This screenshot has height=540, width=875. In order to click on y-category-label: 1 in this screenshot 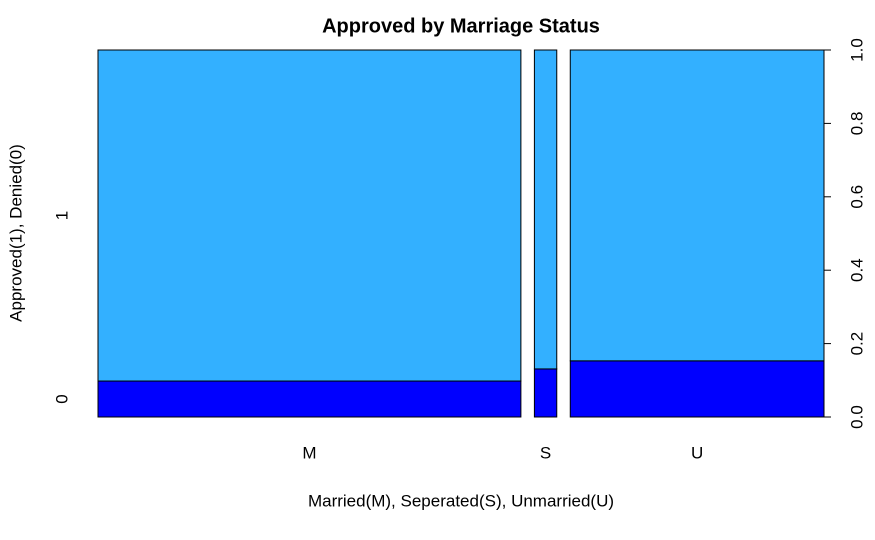, I will do `click(61, 215)`.